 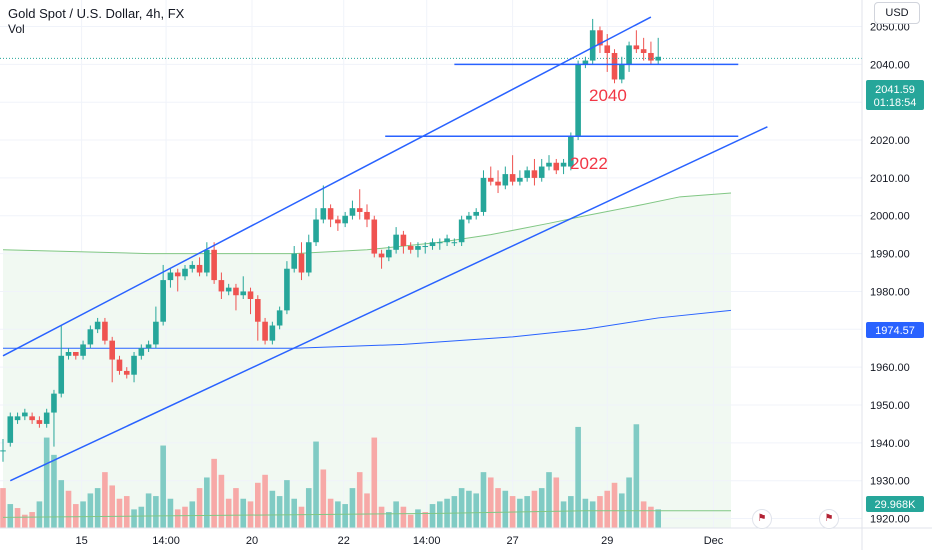 What do you see at coordinates (330, 476) in the screenshot?
I see `volume-bars` at bounding box center [330, 476].